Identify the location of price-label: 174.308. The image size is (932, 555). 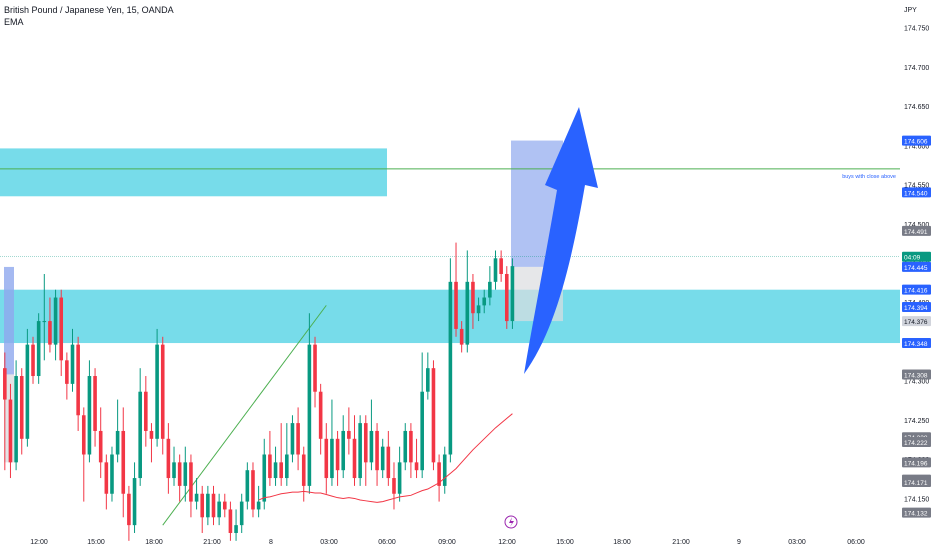
(916, 375).